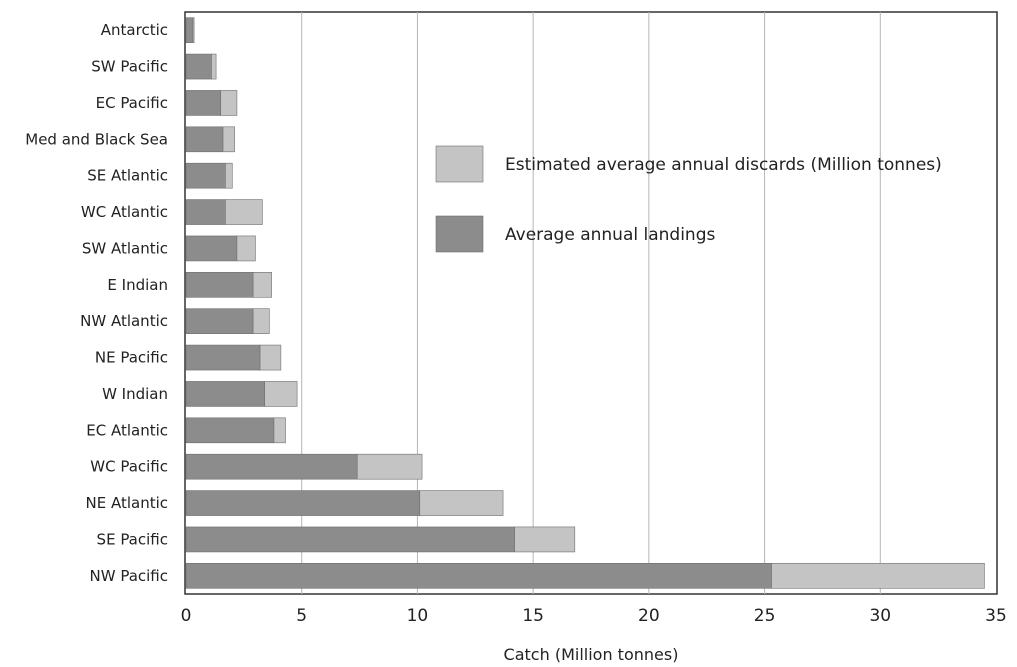 Image resolution: width=1017 pixels, height=667 pixels. What do you see at coordinates (649, 616) in the screenshot?
I see `x-tick-label: 20` at bounding box center [649, 616].